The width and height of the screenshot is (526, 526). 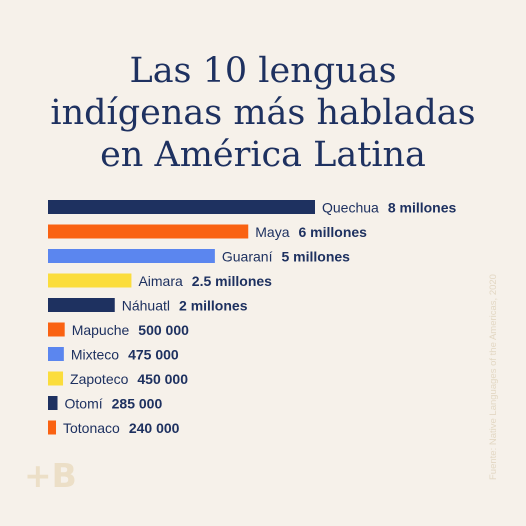 I want to click on category-label: Maya, so click(x=272, y=232).